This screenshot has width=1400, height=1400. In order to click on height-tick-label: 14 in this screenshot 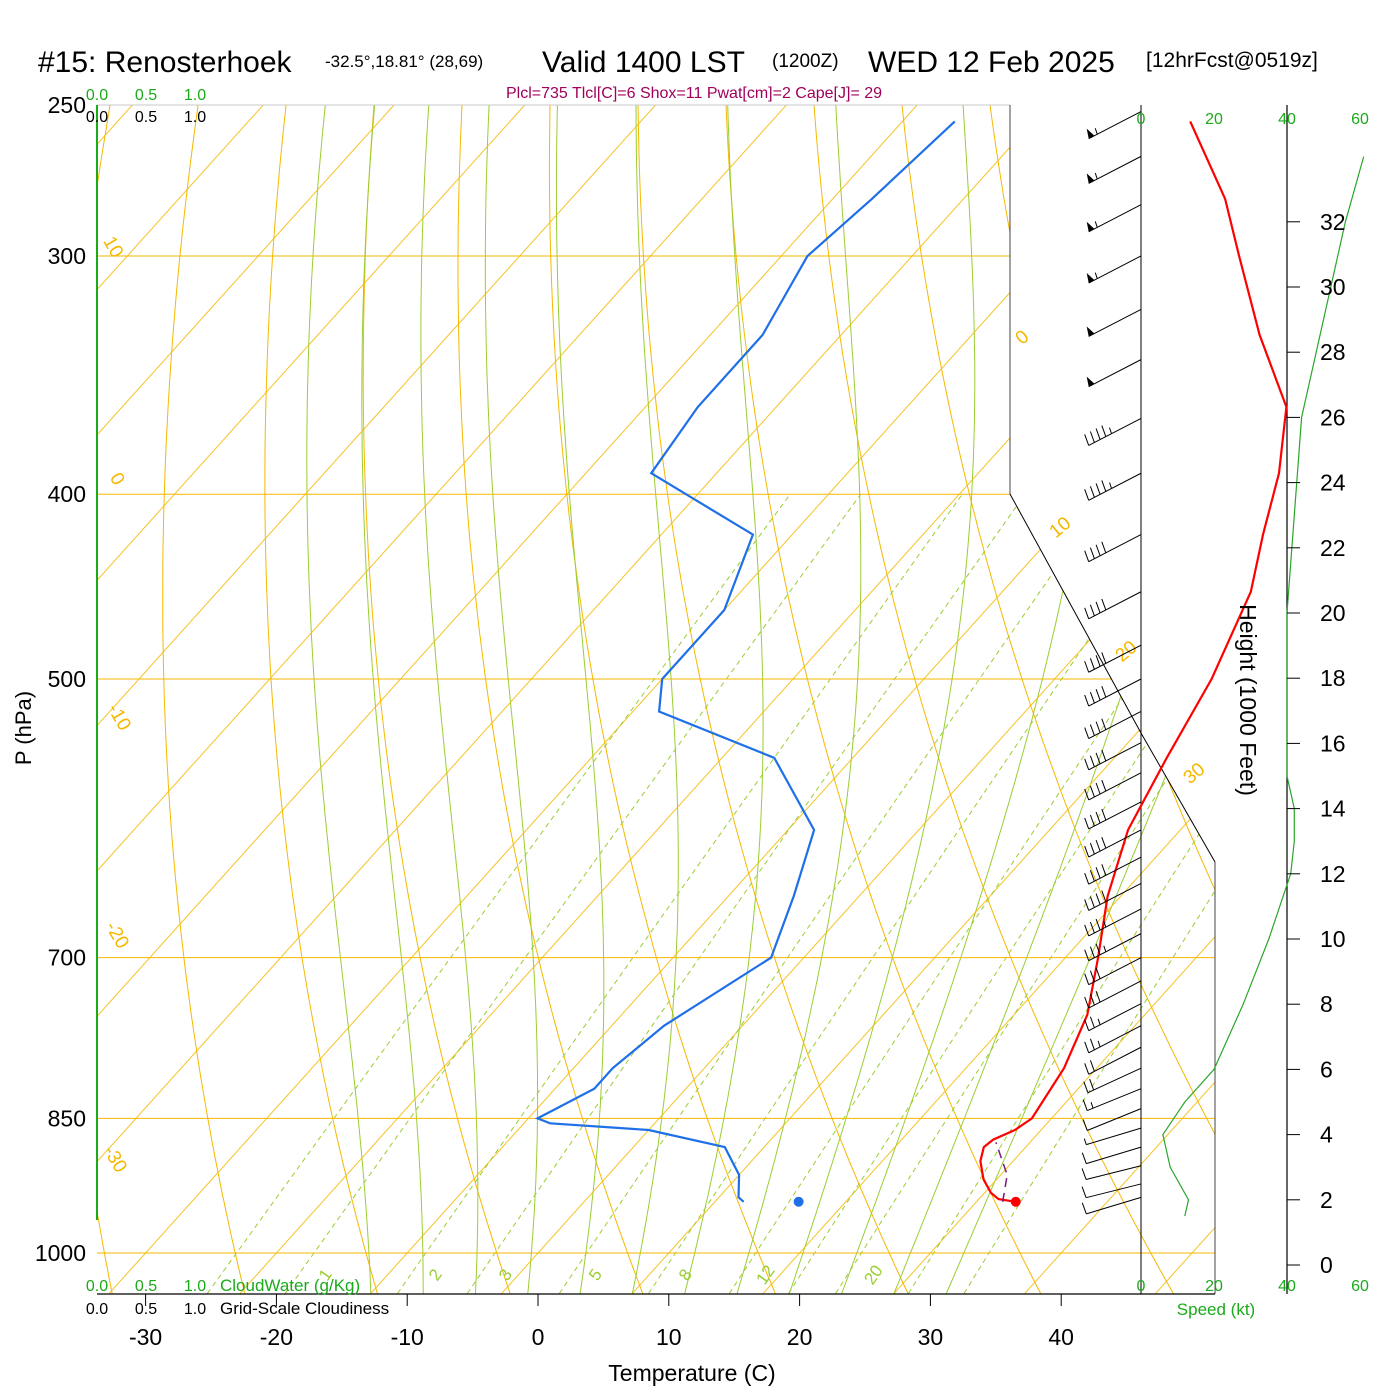, I will do `click(1333, 809)`.